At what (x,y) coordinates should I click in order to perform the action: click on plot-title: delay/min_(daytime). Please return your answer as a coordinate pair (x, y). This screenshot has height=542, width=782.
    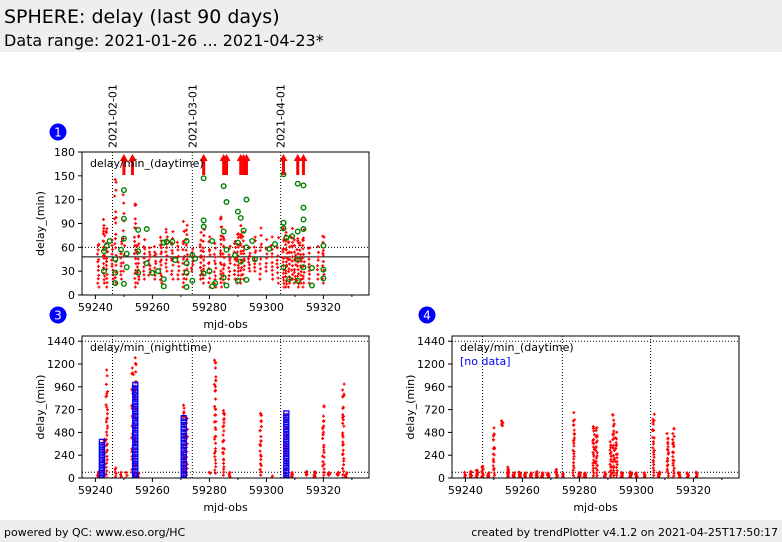
    Looking at the image, I should click on (147, 163).